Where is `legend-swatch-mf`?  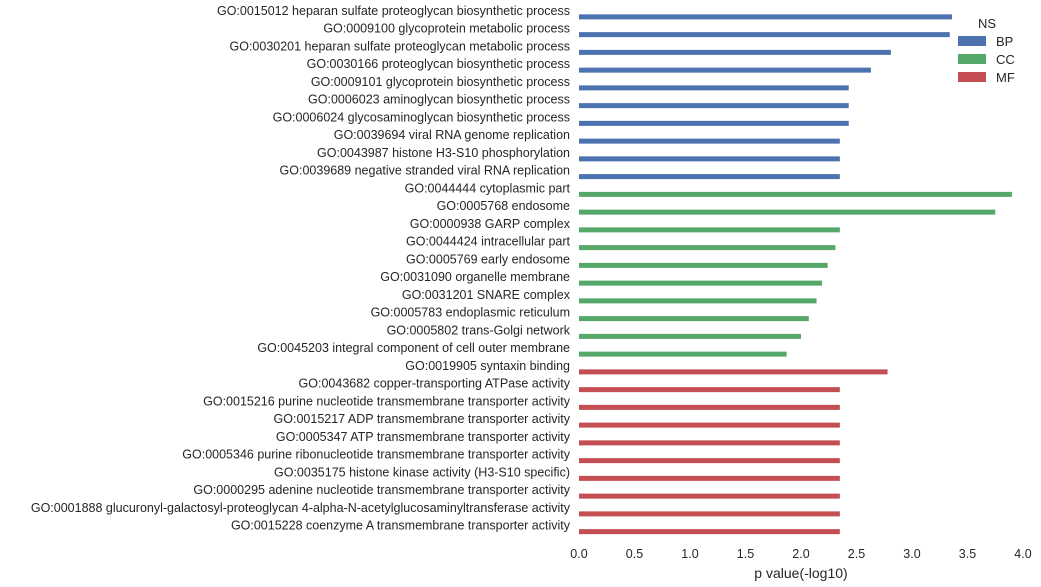
legend-swatch-mf is located at coordinates (972, 77).